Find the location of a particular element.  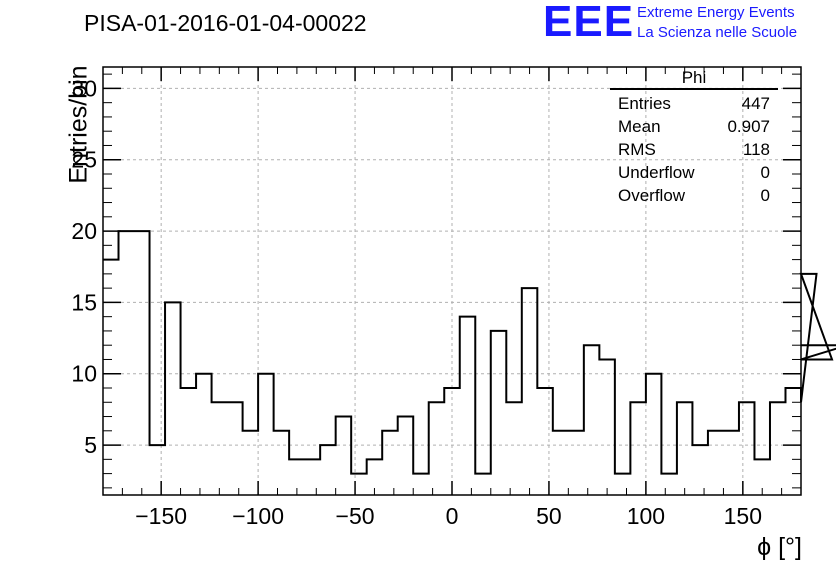

stats-row: Underflow 0 is located at coordinates (694, 172).